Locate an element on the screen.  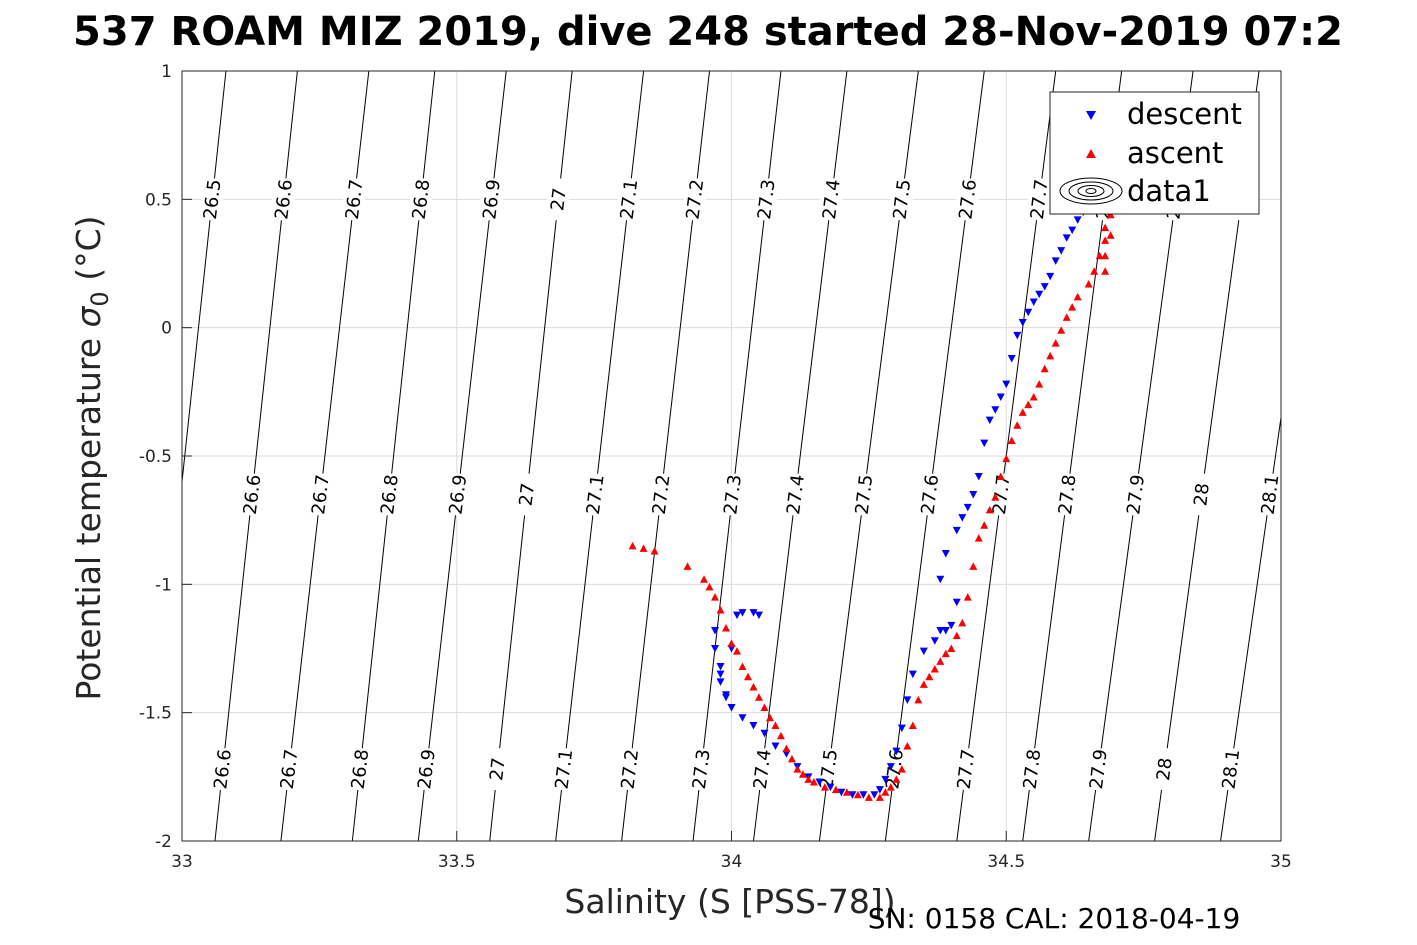
isopycnal-label: 26.8 is located at coordinates (360, 769).